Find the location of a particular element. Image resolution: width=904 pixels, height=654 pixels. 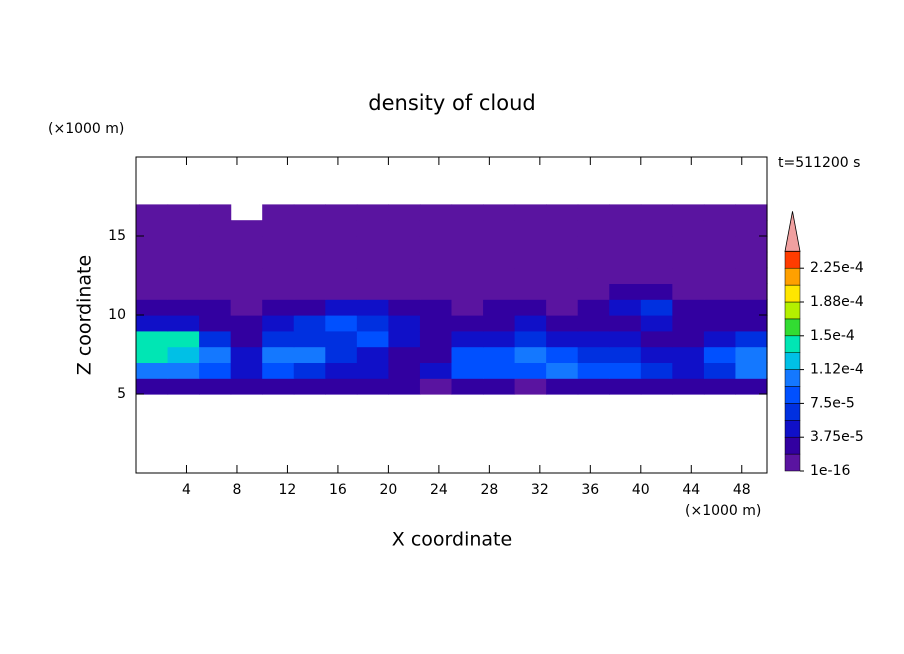

y-axis-title: Z coordinate is located at coordinates (85, 315).